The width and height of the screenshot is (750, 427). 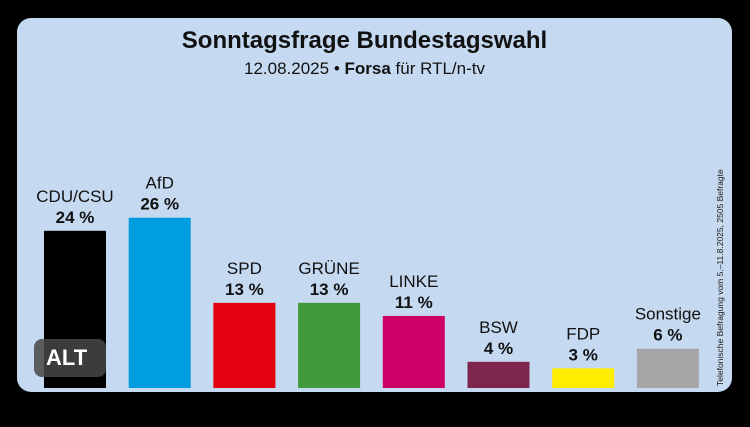 What do you see at coordinates (364, 40) in the screenshot?
I see `chart-title: Sonntagsfrage Bundestagswahl` at bounding box center [364, 40].